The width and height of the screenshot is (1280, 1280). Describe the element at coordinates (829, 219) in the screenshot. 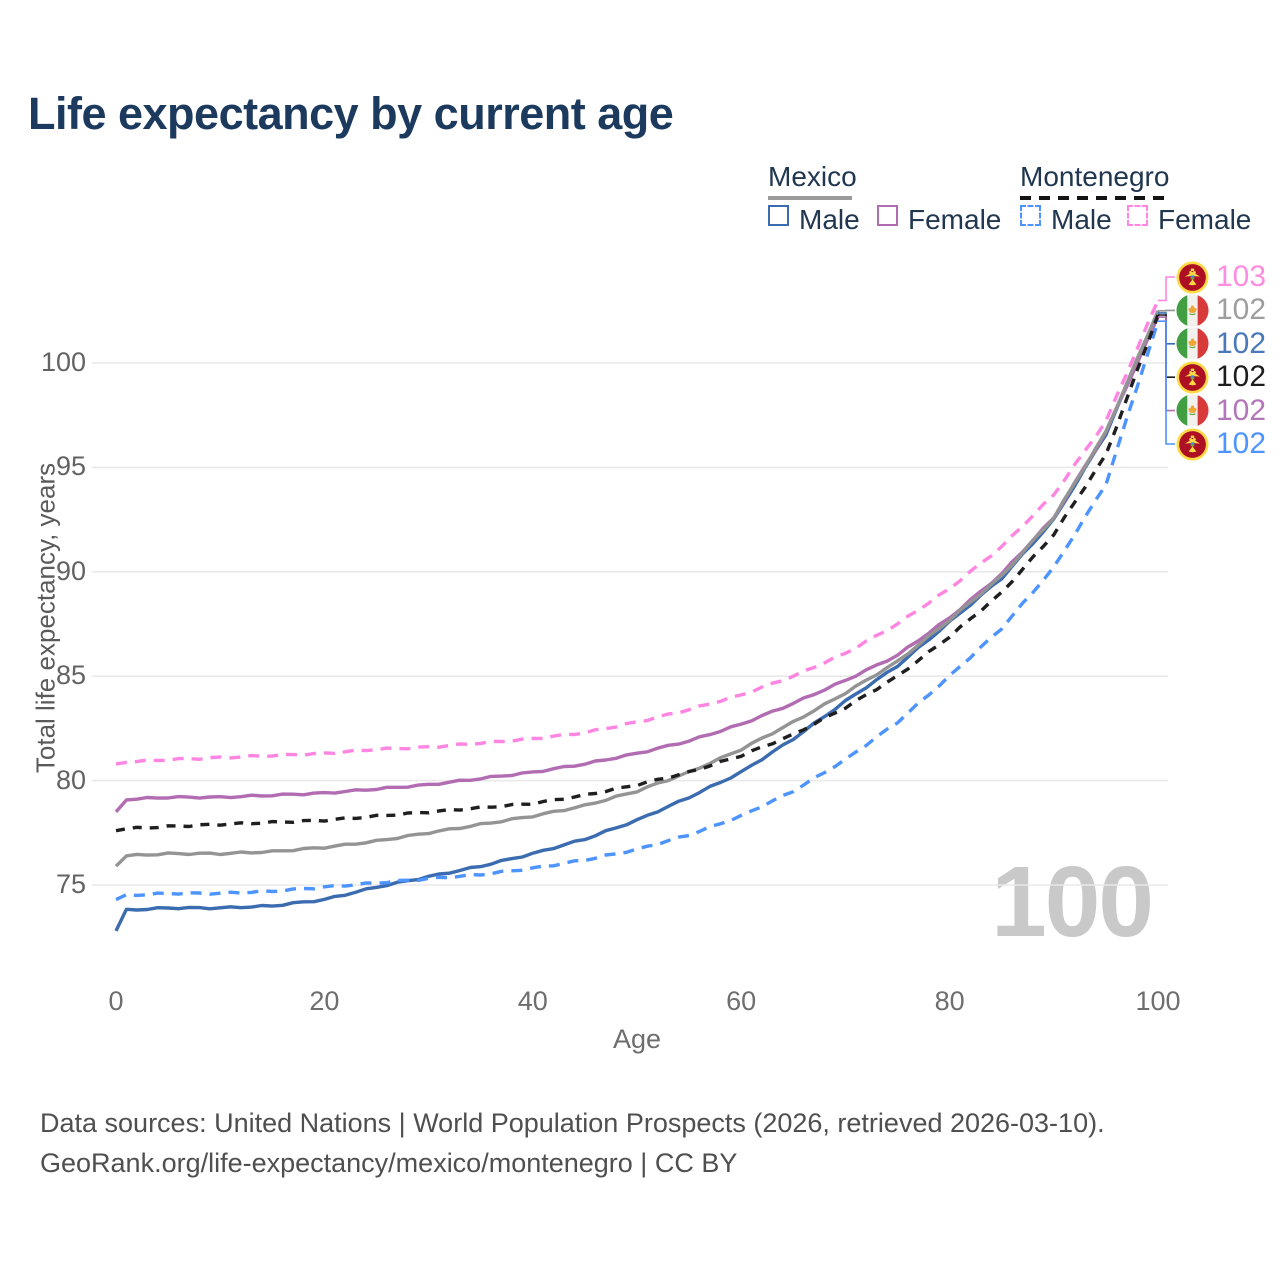

I see `legend-label-mexico-male: Male` at that location.